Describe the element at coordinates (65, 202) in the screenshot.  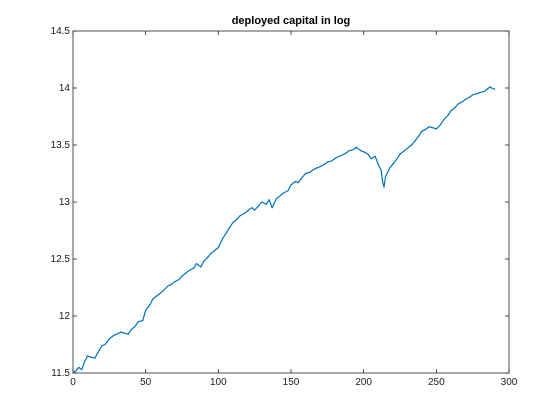
I see `y-tick-label: 13` at that location.